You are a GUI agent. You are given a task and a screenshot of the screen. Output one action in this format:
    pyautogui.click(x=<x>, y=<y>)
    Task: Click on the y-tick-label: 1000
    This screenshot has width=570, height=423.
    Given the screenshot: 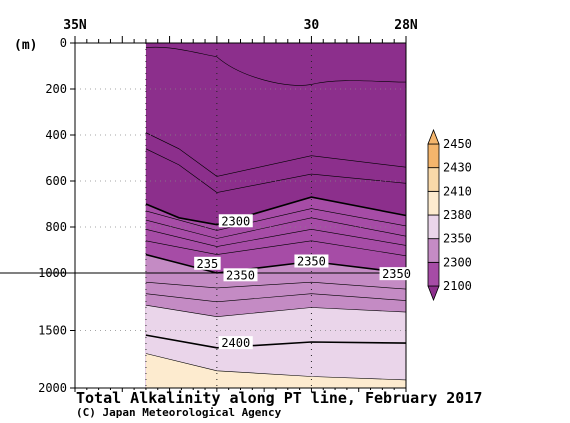 What is the action you would take?
    pyautogui.click(x=52, y=273)
    